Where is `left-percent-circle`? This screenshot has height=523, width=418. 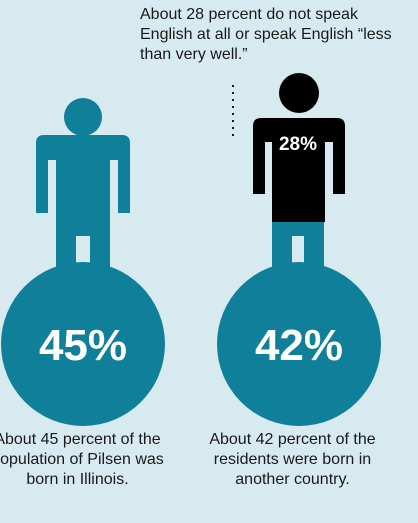
left-percent-circle is located at coordinates (83, 344).